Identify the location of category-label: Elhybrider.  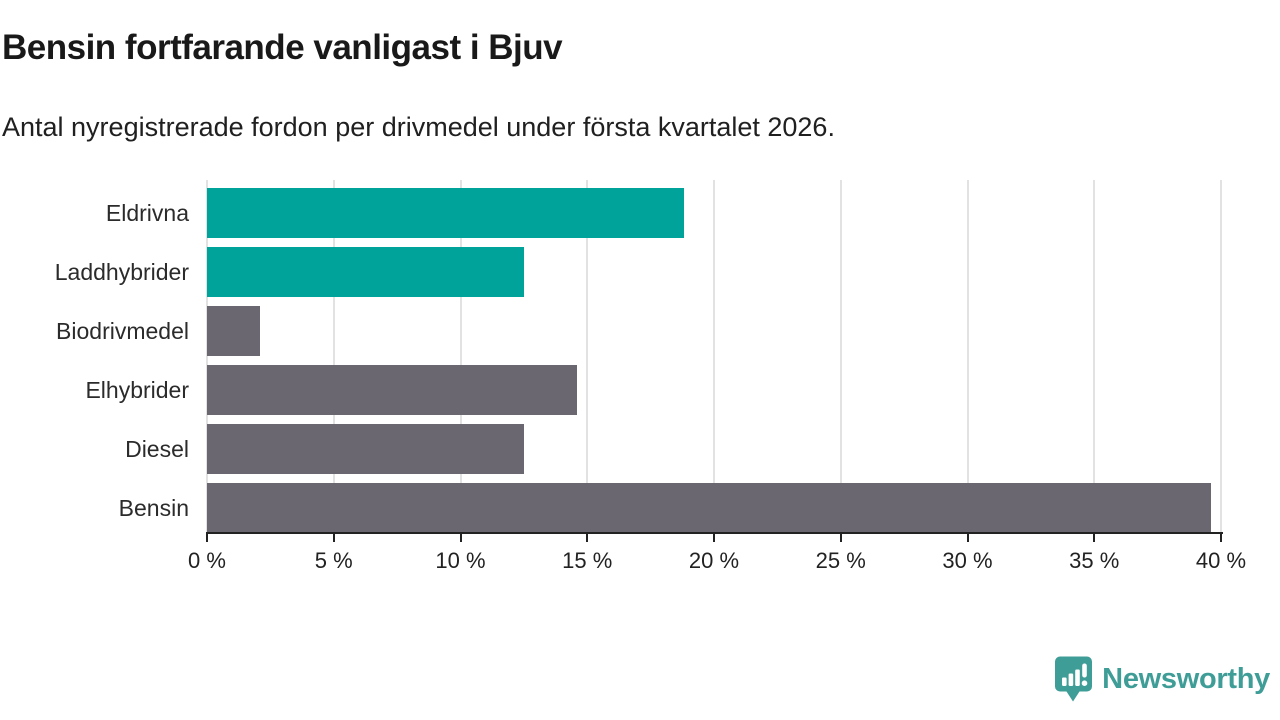
(137, 390).